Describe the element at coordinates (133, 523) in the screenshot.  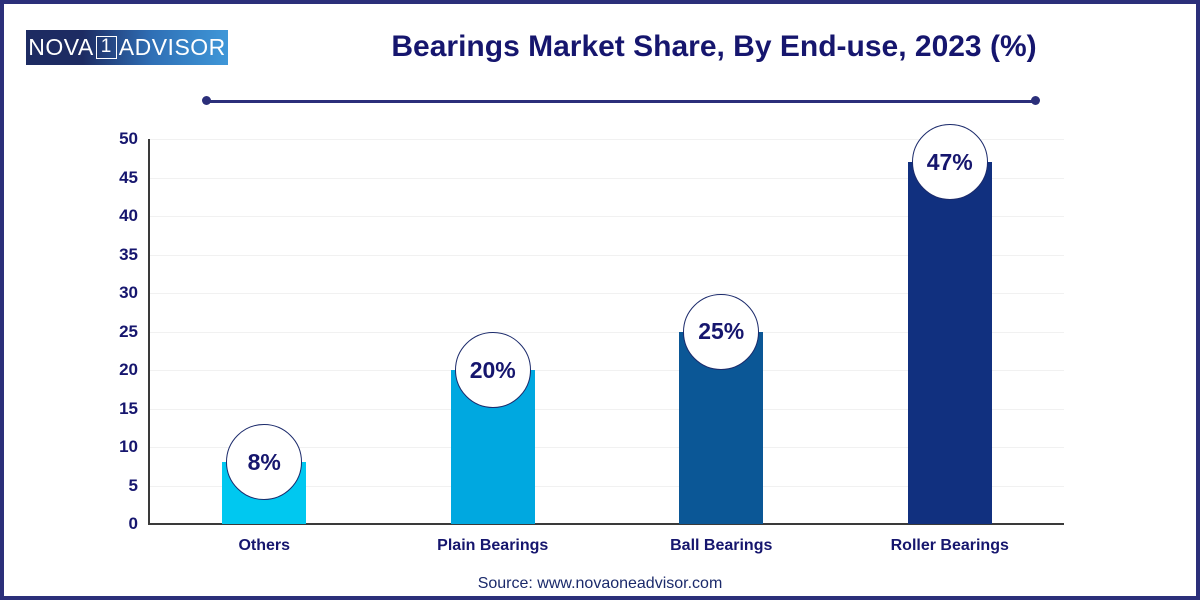
I see `y-axis-tick-label: 0` at that location.